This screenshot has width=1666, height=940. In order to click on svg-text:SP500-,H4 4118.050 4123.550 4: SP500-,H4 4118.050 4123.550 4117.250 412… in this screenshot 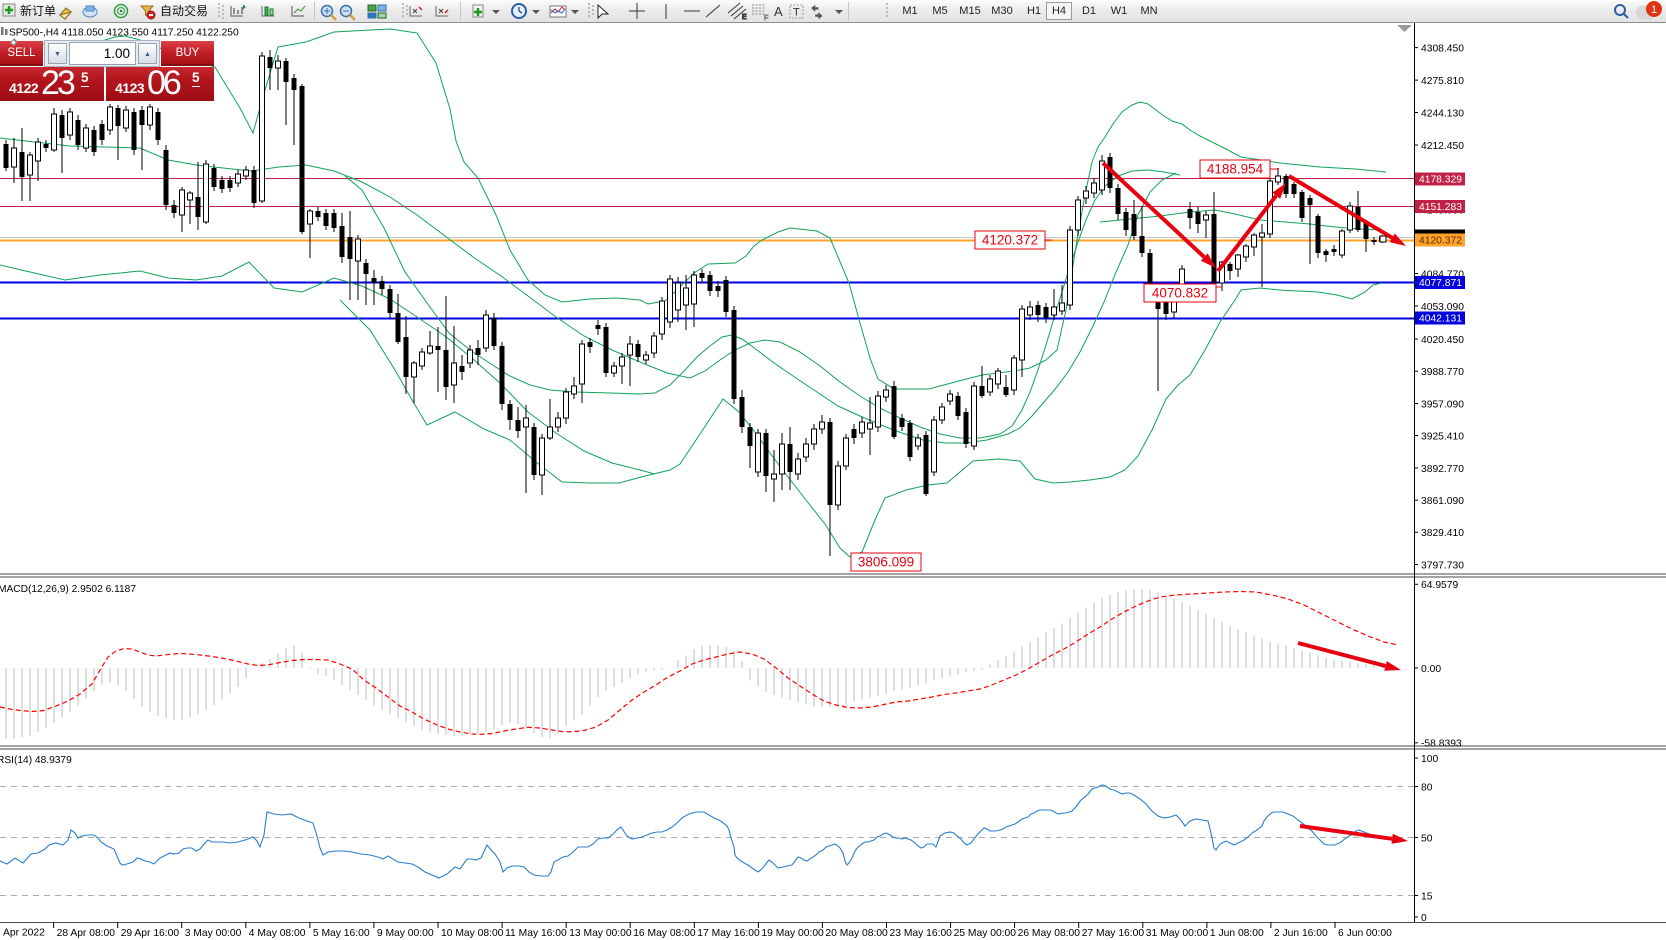, I will do `click(124, 33)`.